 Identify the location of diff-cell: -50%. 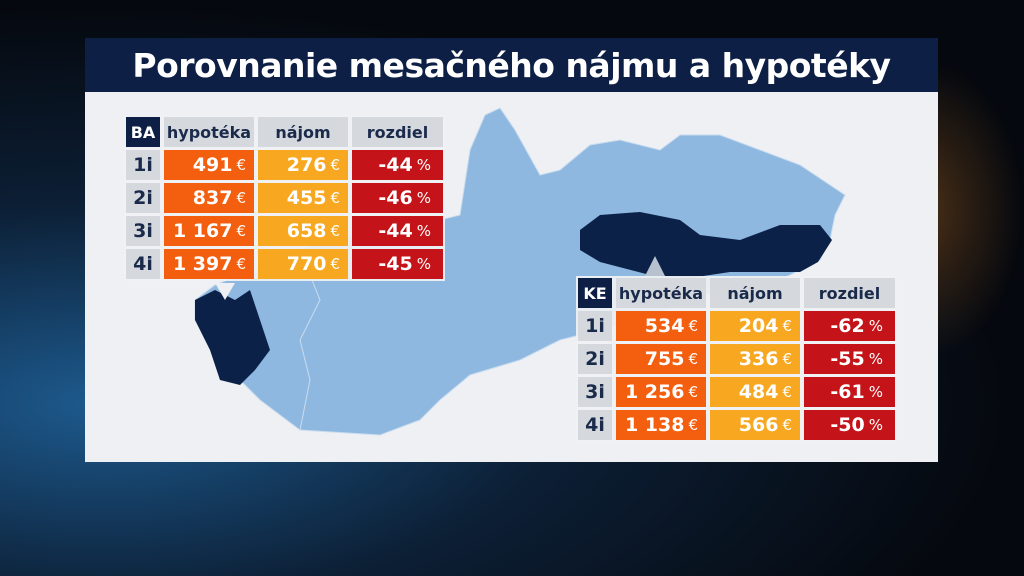
(849, 425).